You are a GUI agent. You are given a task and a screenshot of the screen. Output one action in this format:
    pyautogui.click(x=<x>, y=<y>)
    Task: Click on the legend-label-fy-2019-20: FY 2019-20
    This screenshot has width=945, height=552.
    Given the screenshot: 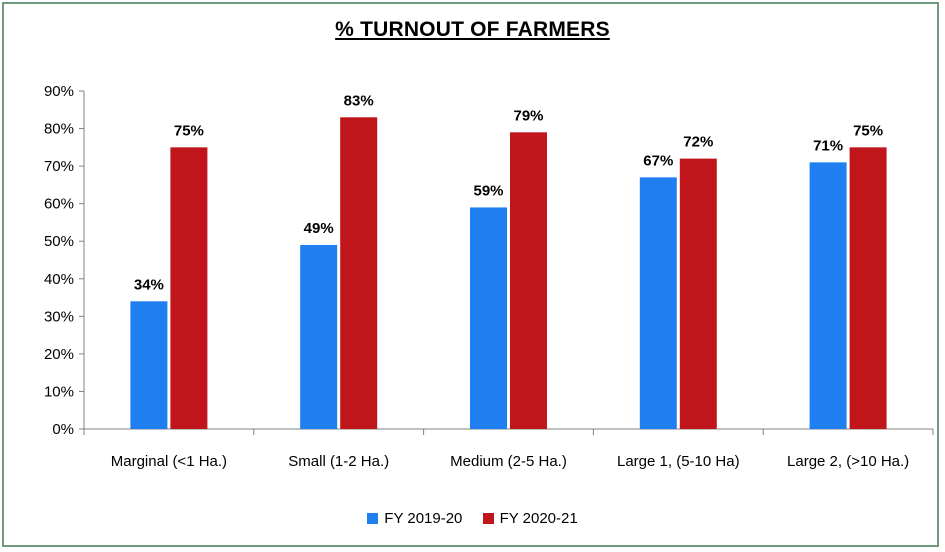 What is the action you would take?
    pyautogui.click(x=423, y=518)
    